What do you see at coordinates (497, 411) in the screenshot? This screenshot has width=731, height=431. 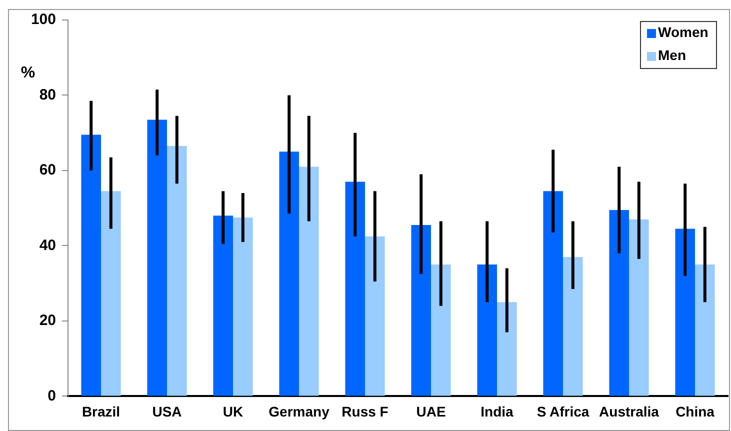 I see `x-tick-label: India` at bounding box center [497, 411].